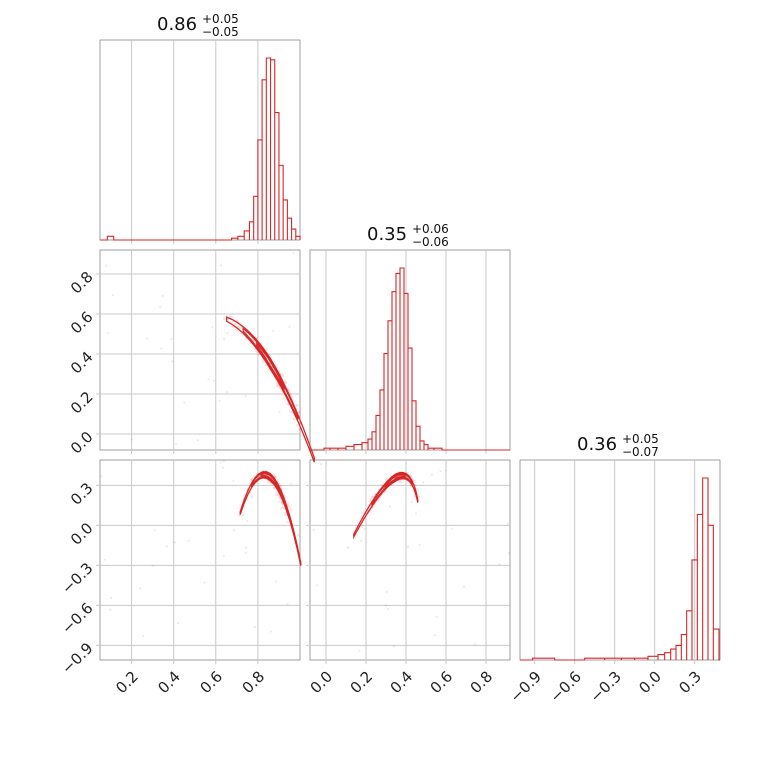 This screenshot has width=760, height=760. I want to click on title-param-0-minus: −0.05, so click(220, 32).